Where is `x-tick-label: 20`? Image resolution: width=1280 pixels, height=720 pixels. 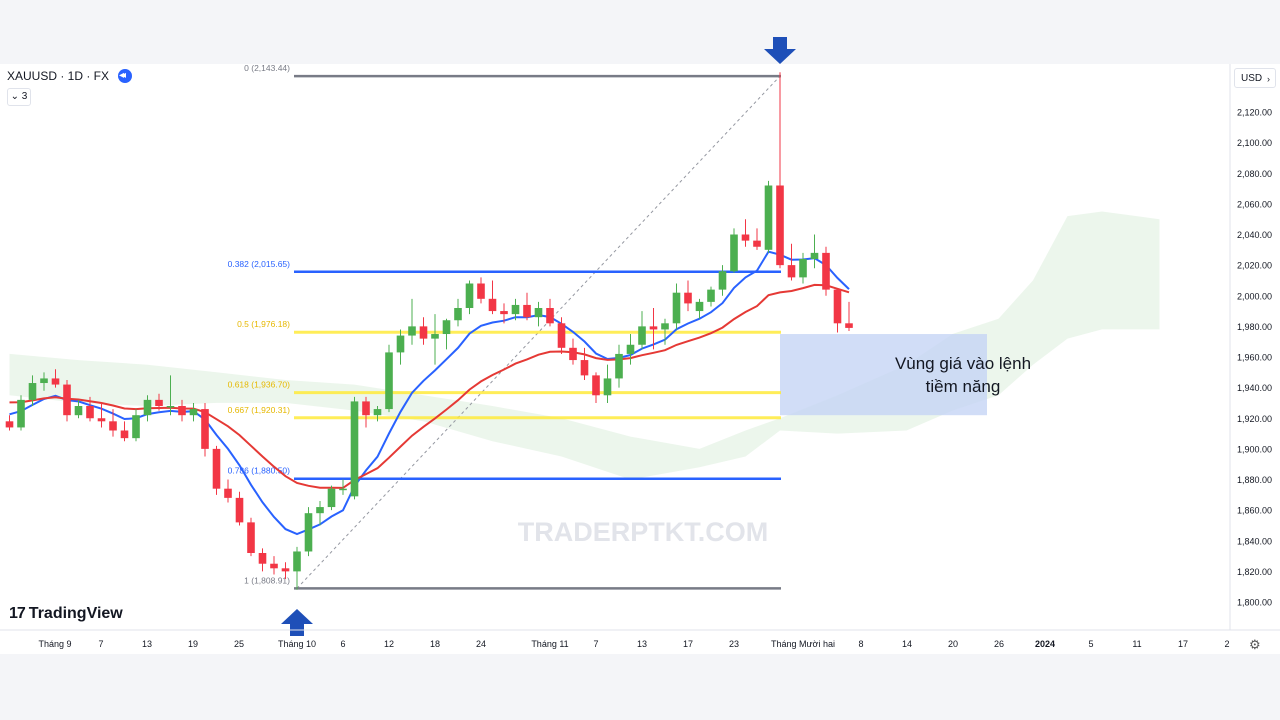 x-tick-label: 20 is located at coordinates (953, 644).